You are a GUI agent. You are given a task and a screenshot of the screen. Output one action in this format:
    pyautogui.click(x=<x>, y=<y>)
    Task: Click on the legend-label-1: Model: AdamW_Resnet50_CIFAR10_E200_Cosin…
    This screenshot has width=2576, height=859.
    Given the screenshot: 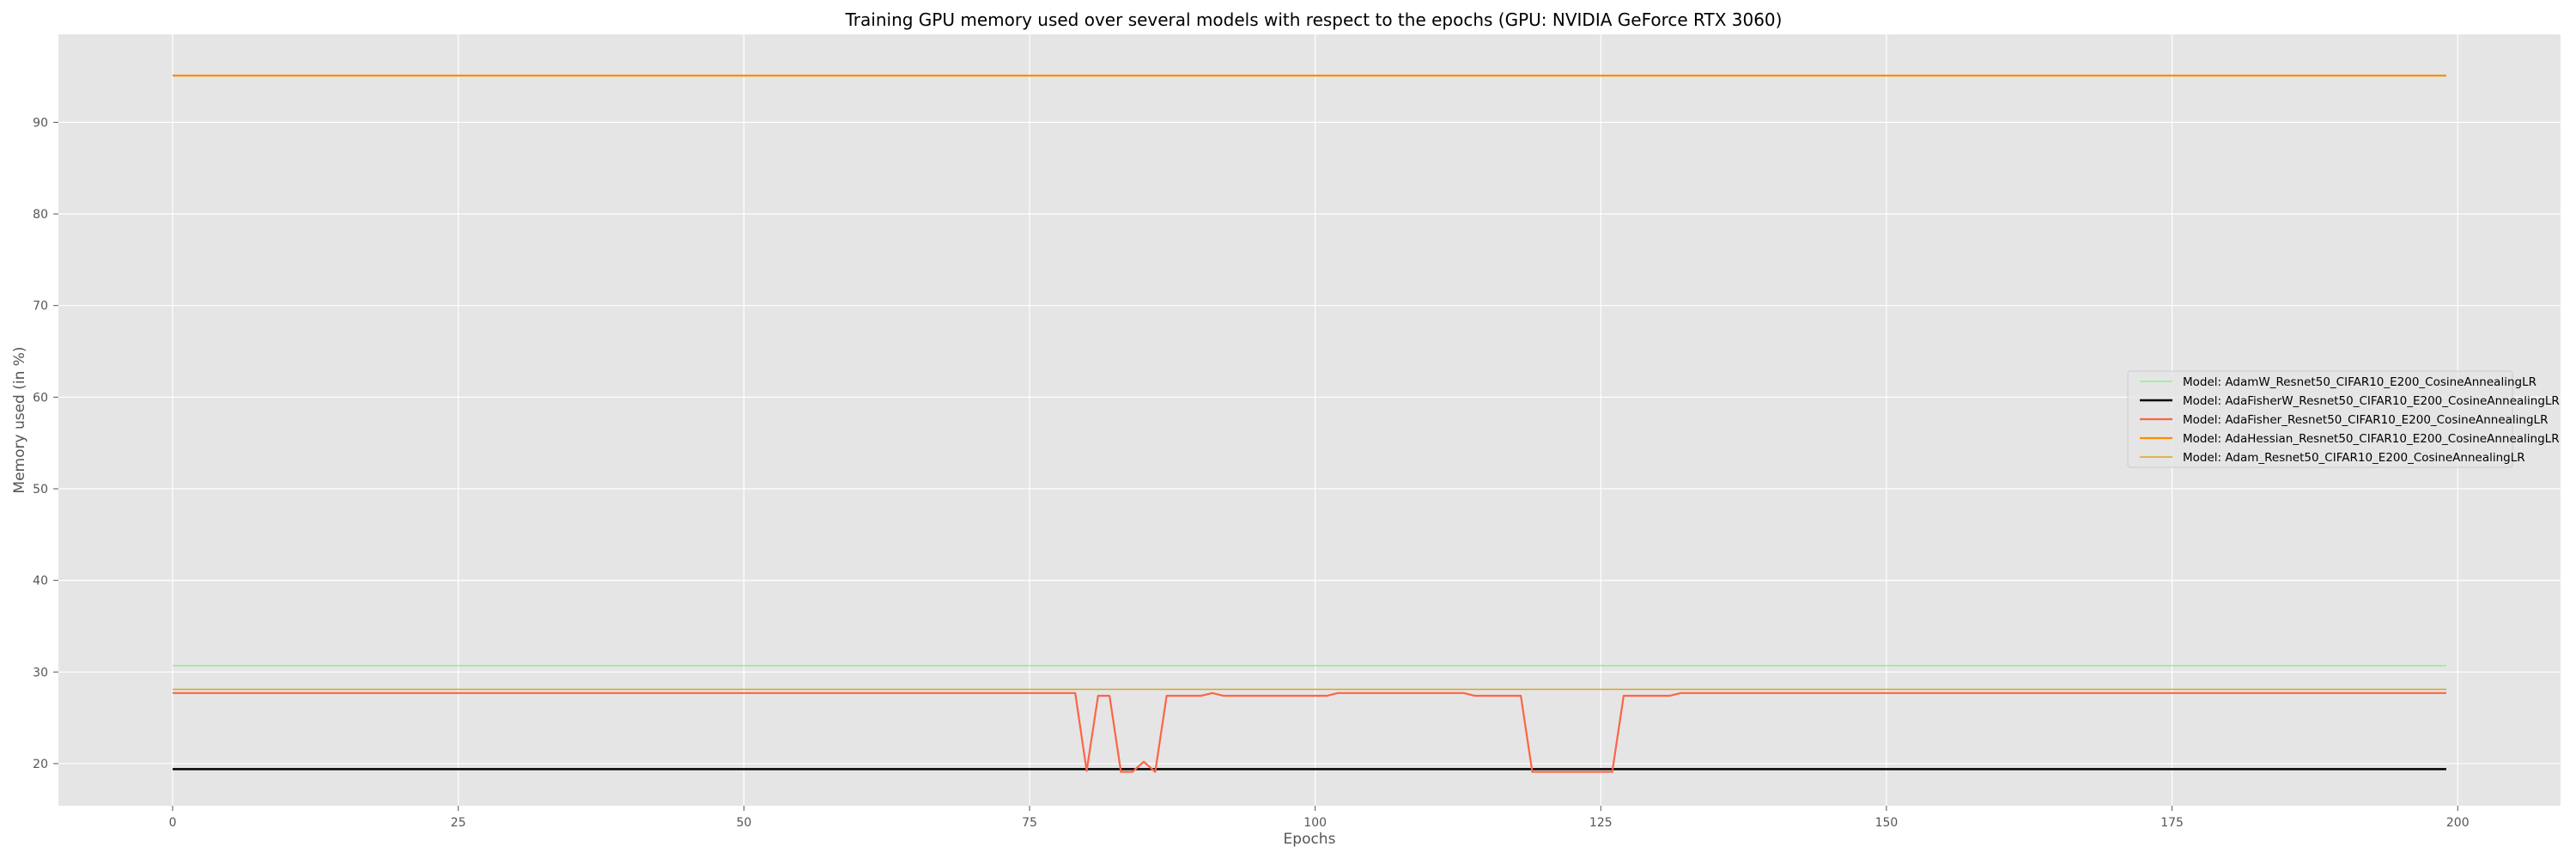 What is the action you would take?
    pyautogui.click(x=2360, y=382)
    